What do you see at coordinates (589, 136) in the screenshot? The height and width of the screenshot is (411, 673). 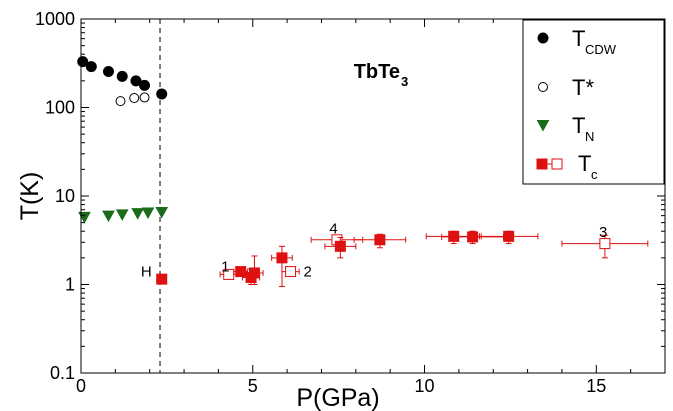 I see `legend-label-subscript: N` at bounding box center [589, 136].